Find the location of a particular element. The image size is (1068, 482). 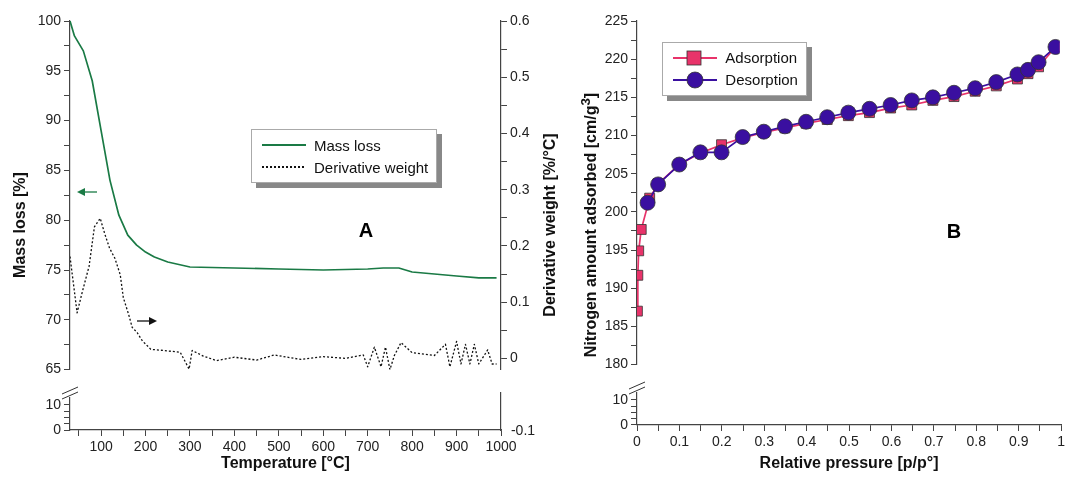

y-tick-label: 225 is located at coordinates (616, 19).